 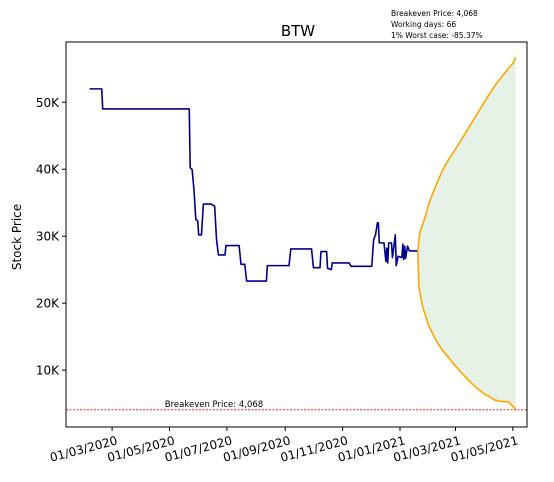 I want to click on breakeven-label: Breakeven Price: 4,068, so click(x=214, y=405).